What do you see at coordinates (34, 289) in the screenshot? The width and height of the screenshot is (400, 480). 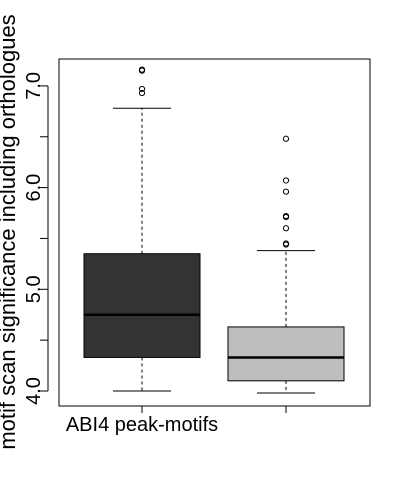 I see `y-tick-label: 5.0` at bounding box center [34, 289].